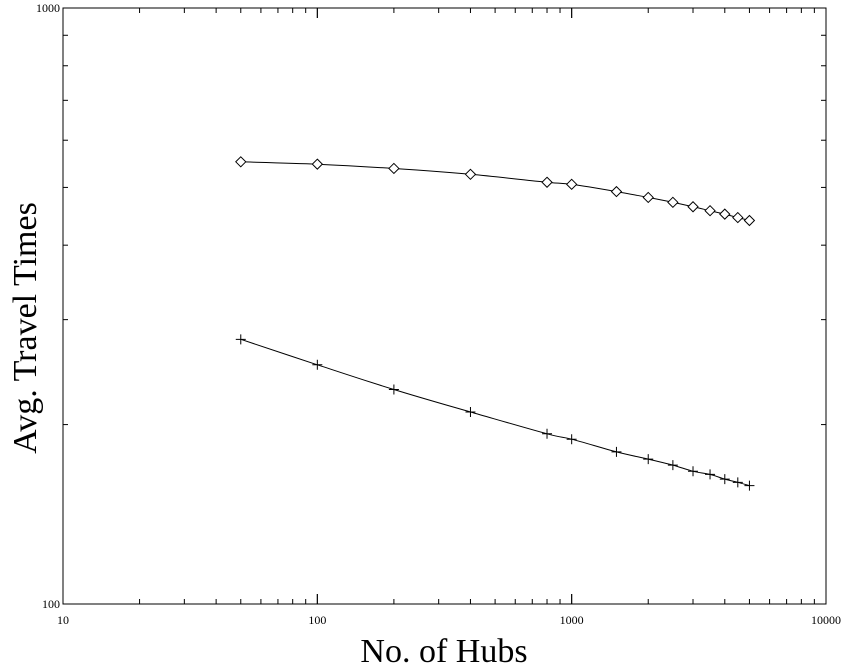  I want to click on y-tick-label: 100, so click(51, 604).